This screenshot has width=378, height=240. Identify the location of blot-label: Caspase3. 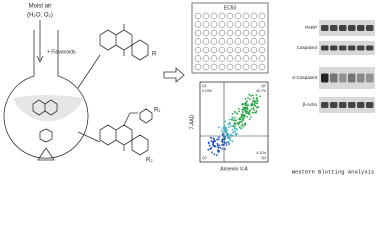
(307, 47).